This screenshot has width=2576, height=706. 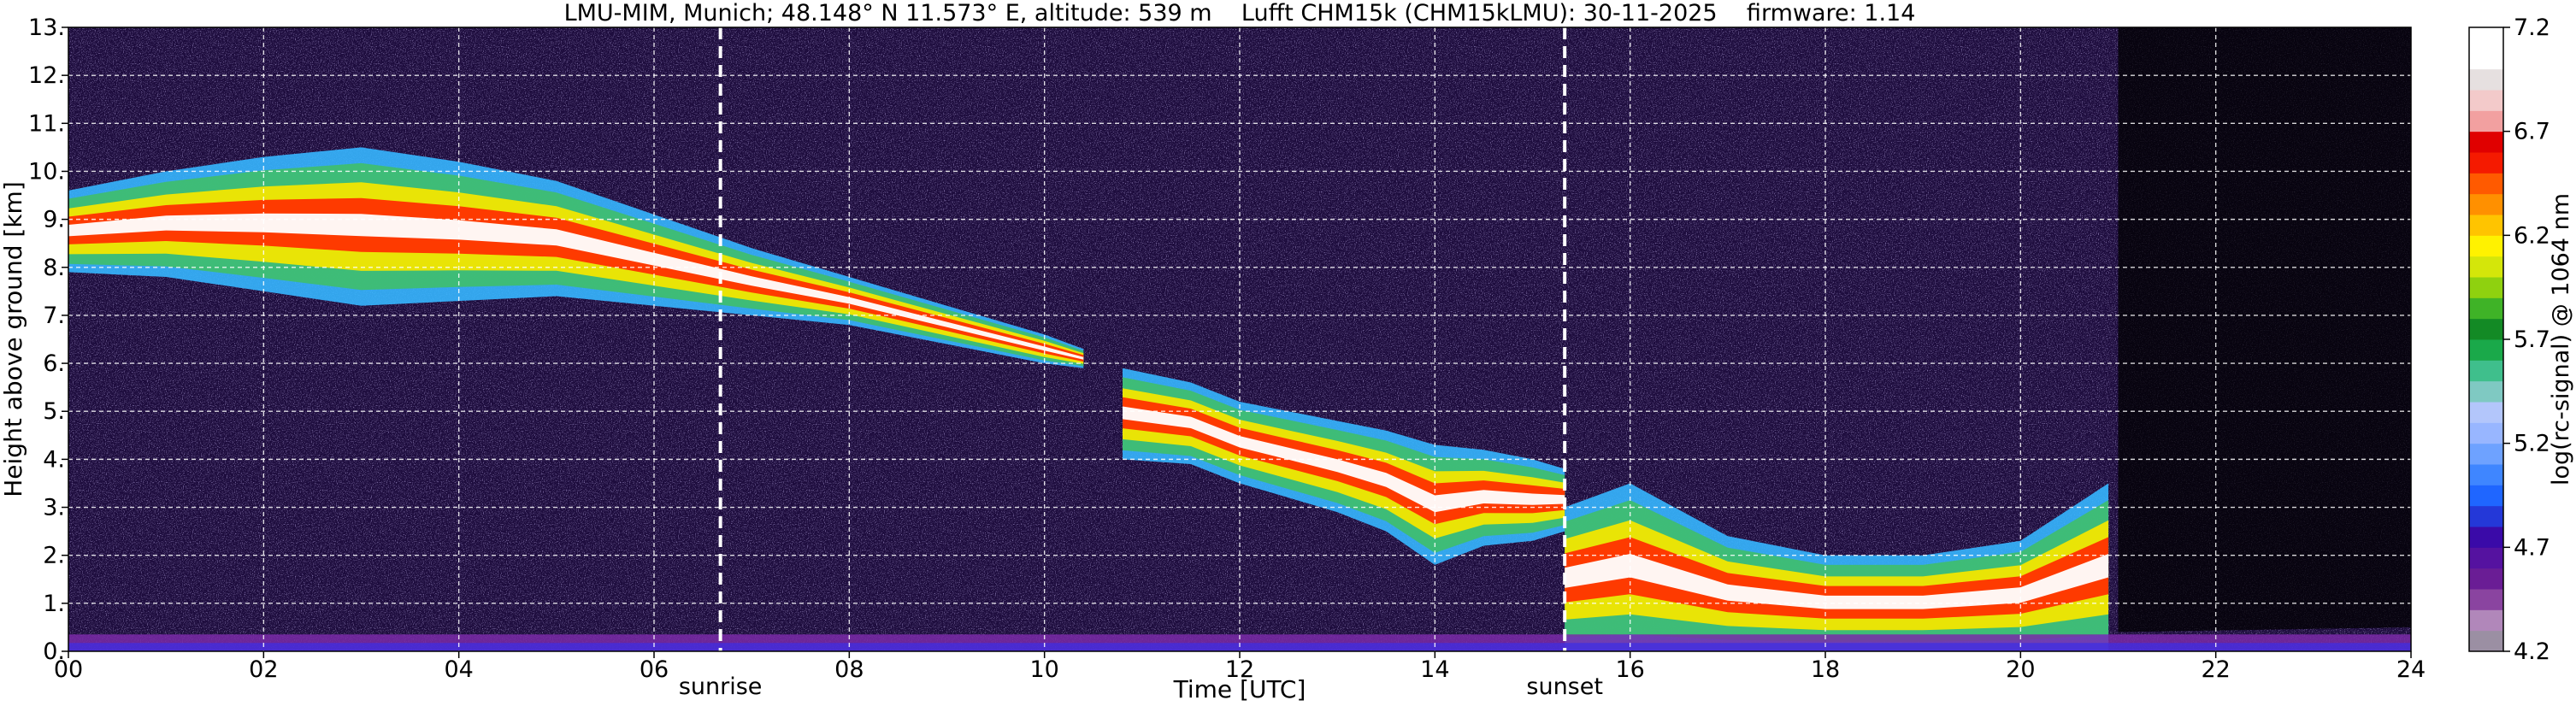 What do you see at coordinates (1564, 687) in the screenshot?
I see `sunset-label: sunset` at bounding box center [1564, 687].